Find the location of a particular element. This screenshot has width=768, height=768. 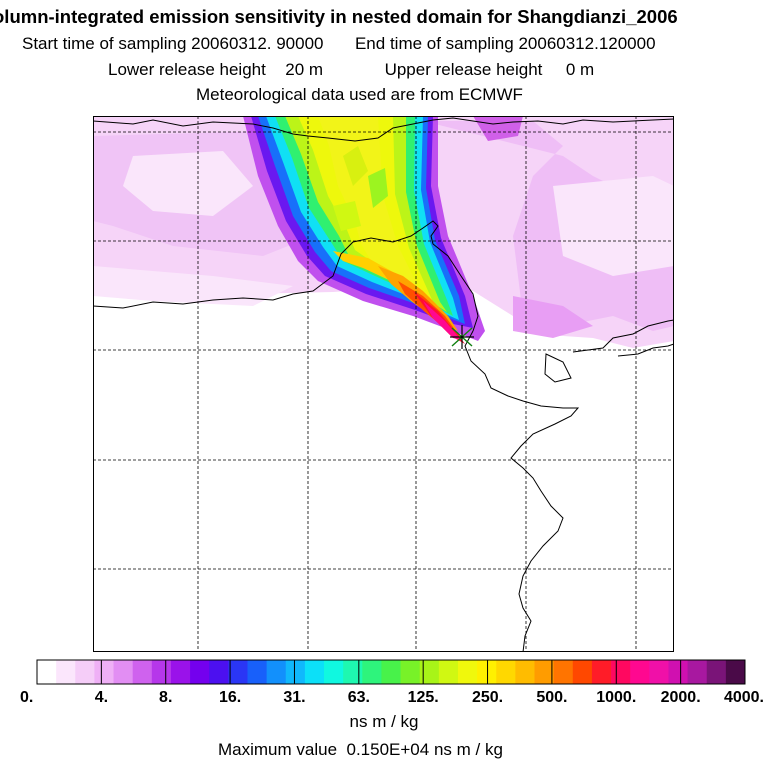

maximum-value: 0.150E+04 ns m / kg is located at coordinates (424, 749).